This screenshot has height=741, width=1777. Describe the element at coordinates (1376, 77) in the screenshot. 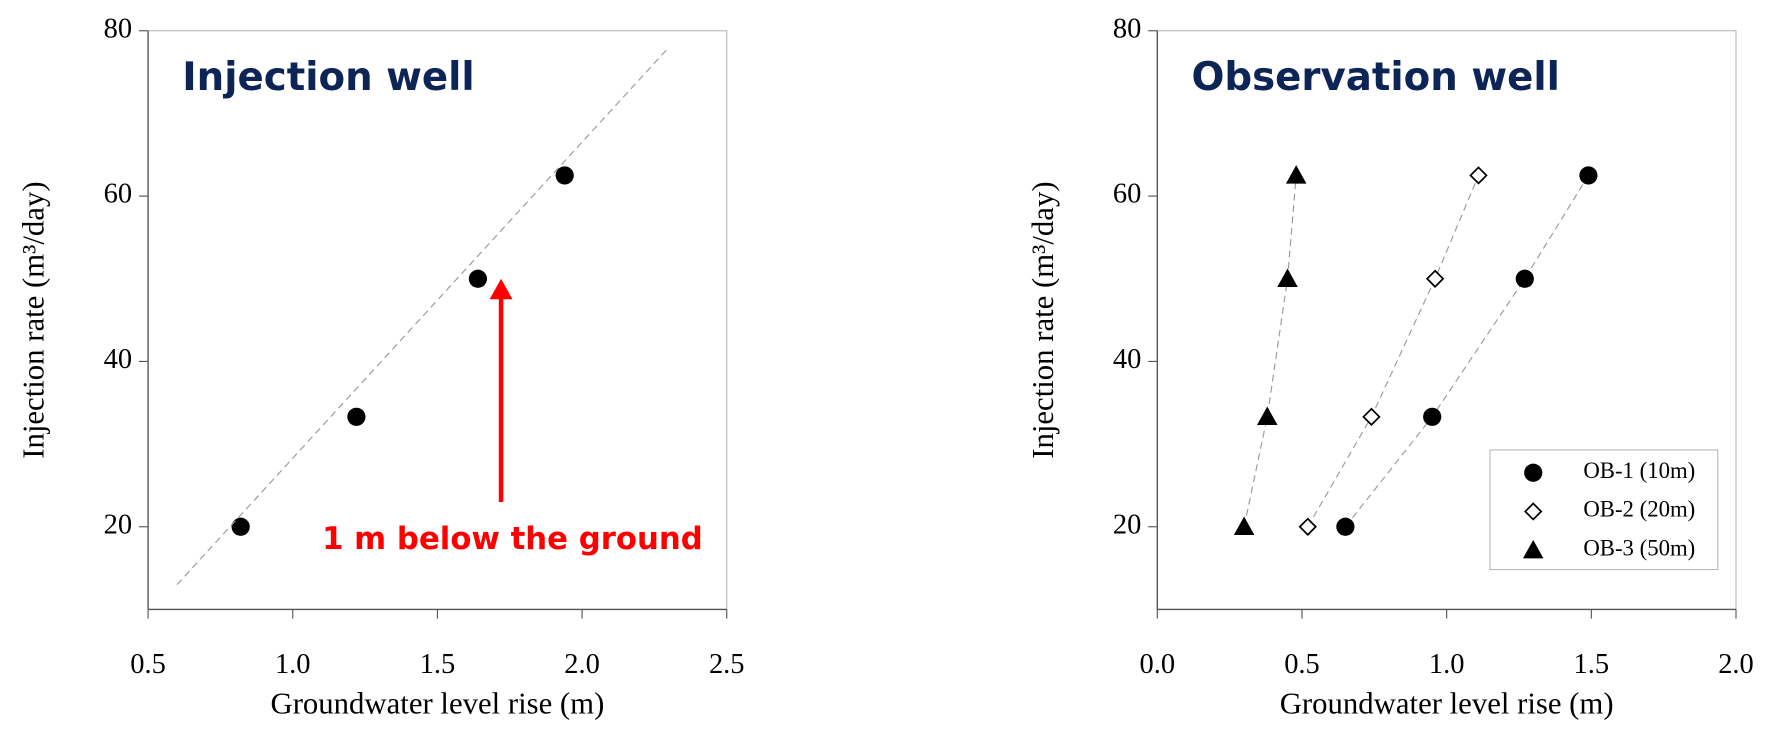

I see `chart-title: Observation well` at that location.